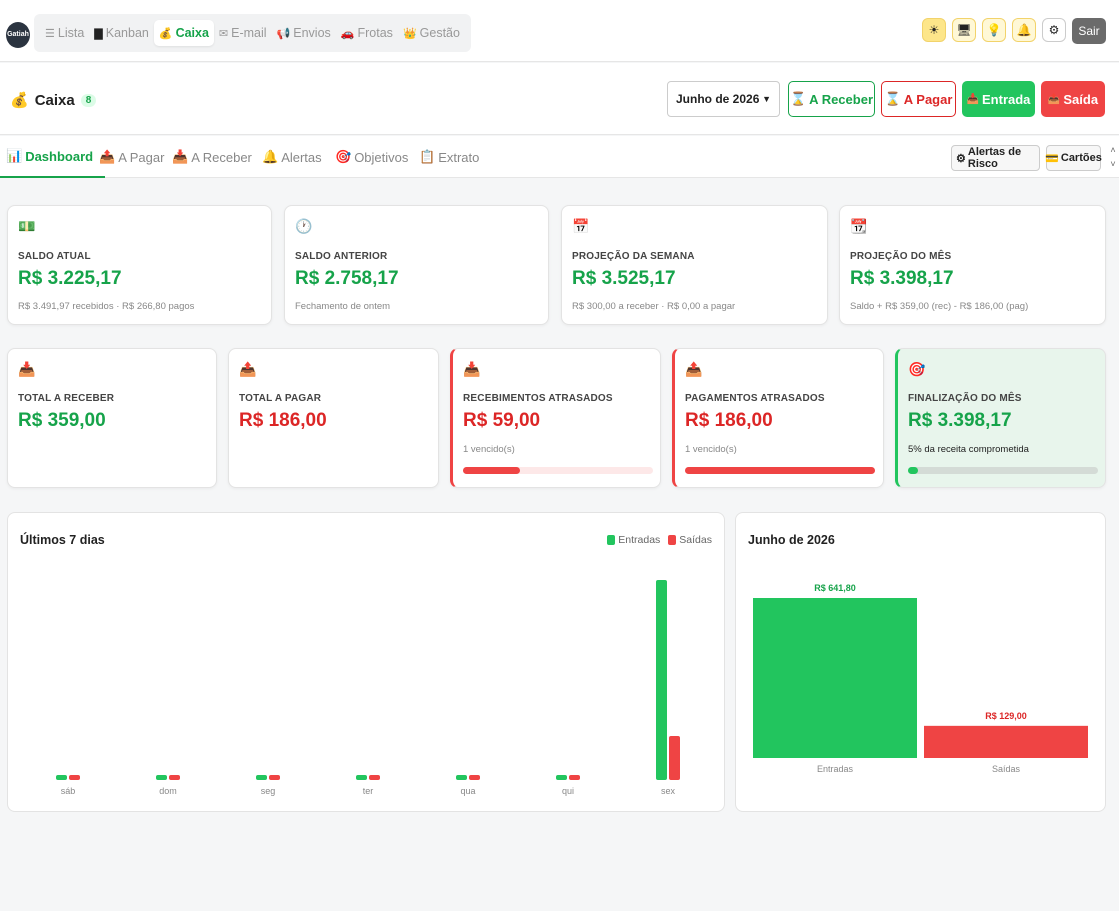 This screenshot has width=1119, height=911. I want to click on money-bag-icon: 💰, so click(19, 100).